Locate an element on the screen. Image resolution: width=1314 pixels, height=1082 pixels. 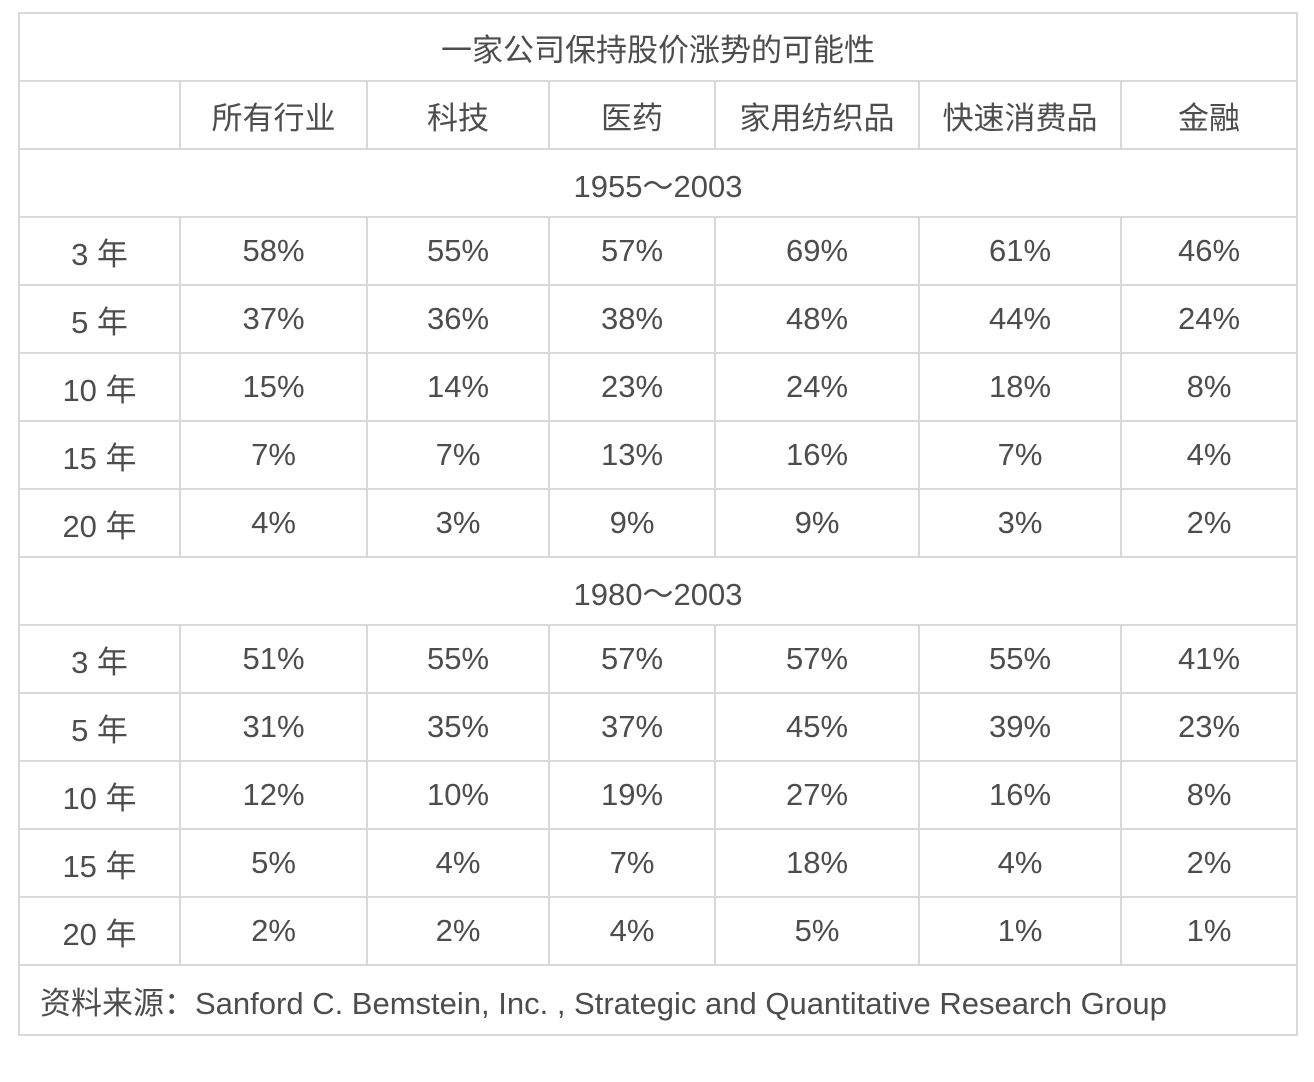
table-row: 10 年 12% 10% 19% 27% 16% 8% is located at coordinates (658, 795).